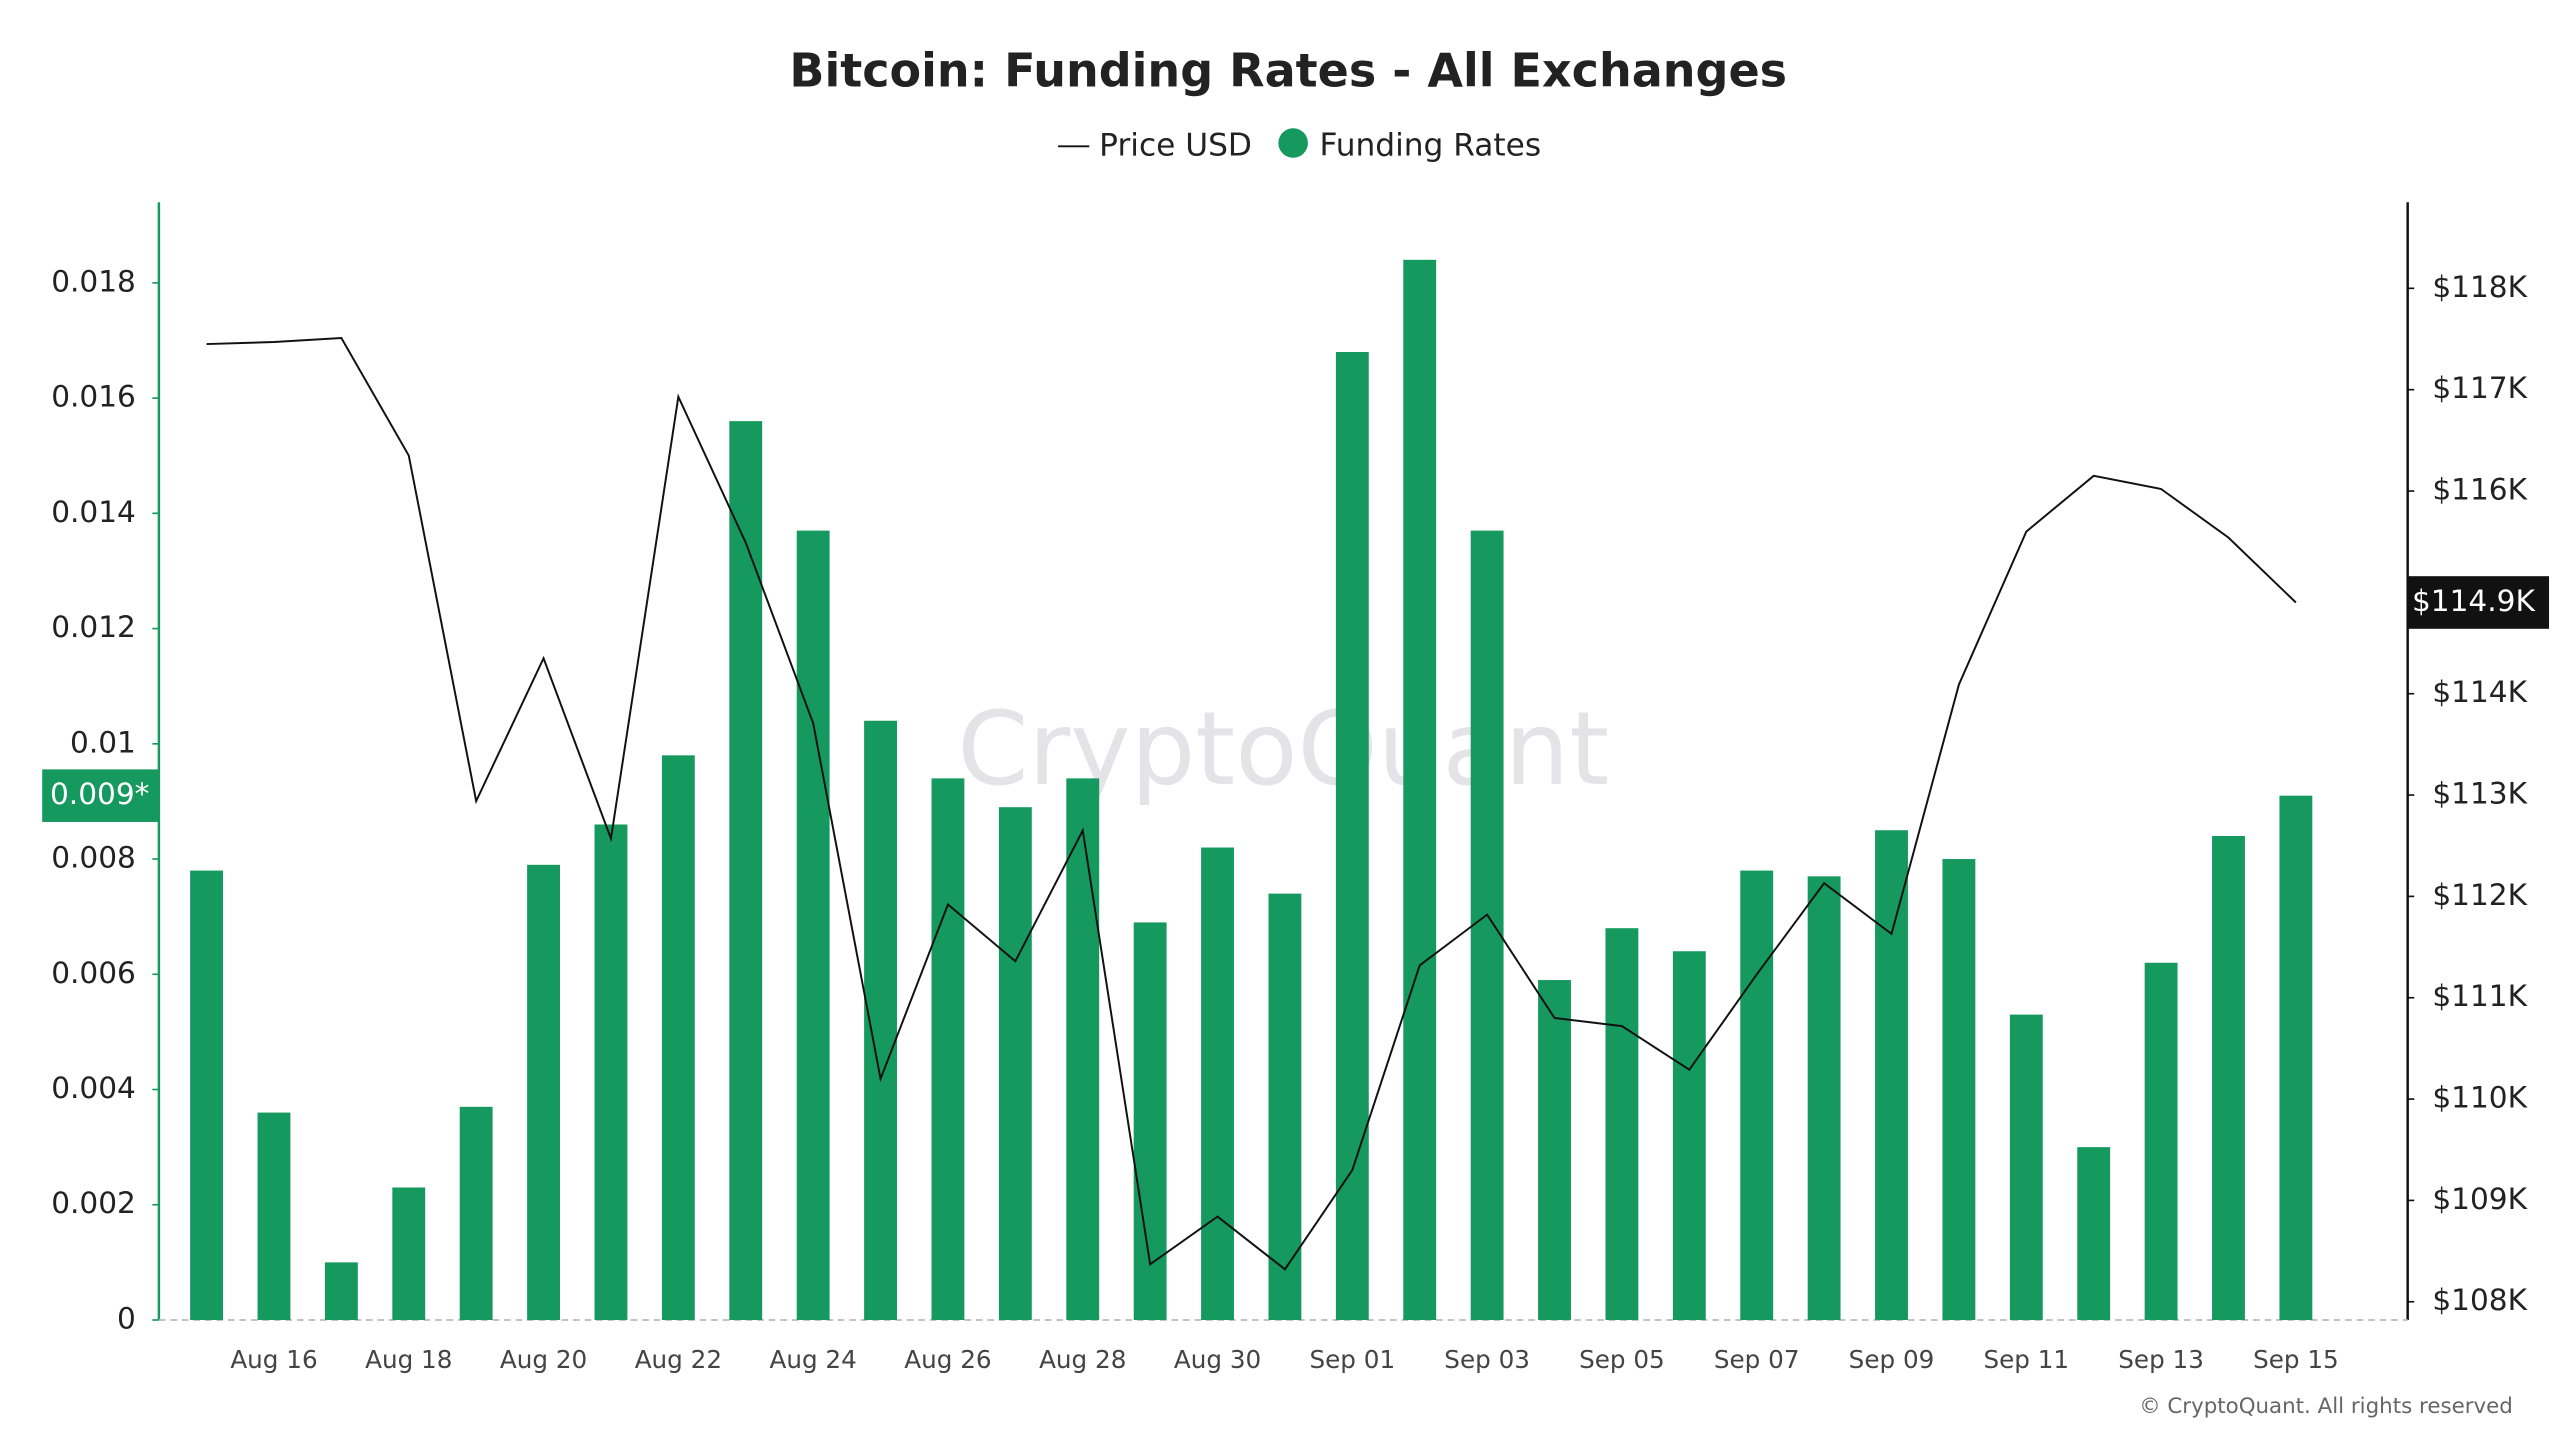 This screenshot has width=2560, height=1440. I want to click on x-tick-label: Aug 20, so click(543, 1359).